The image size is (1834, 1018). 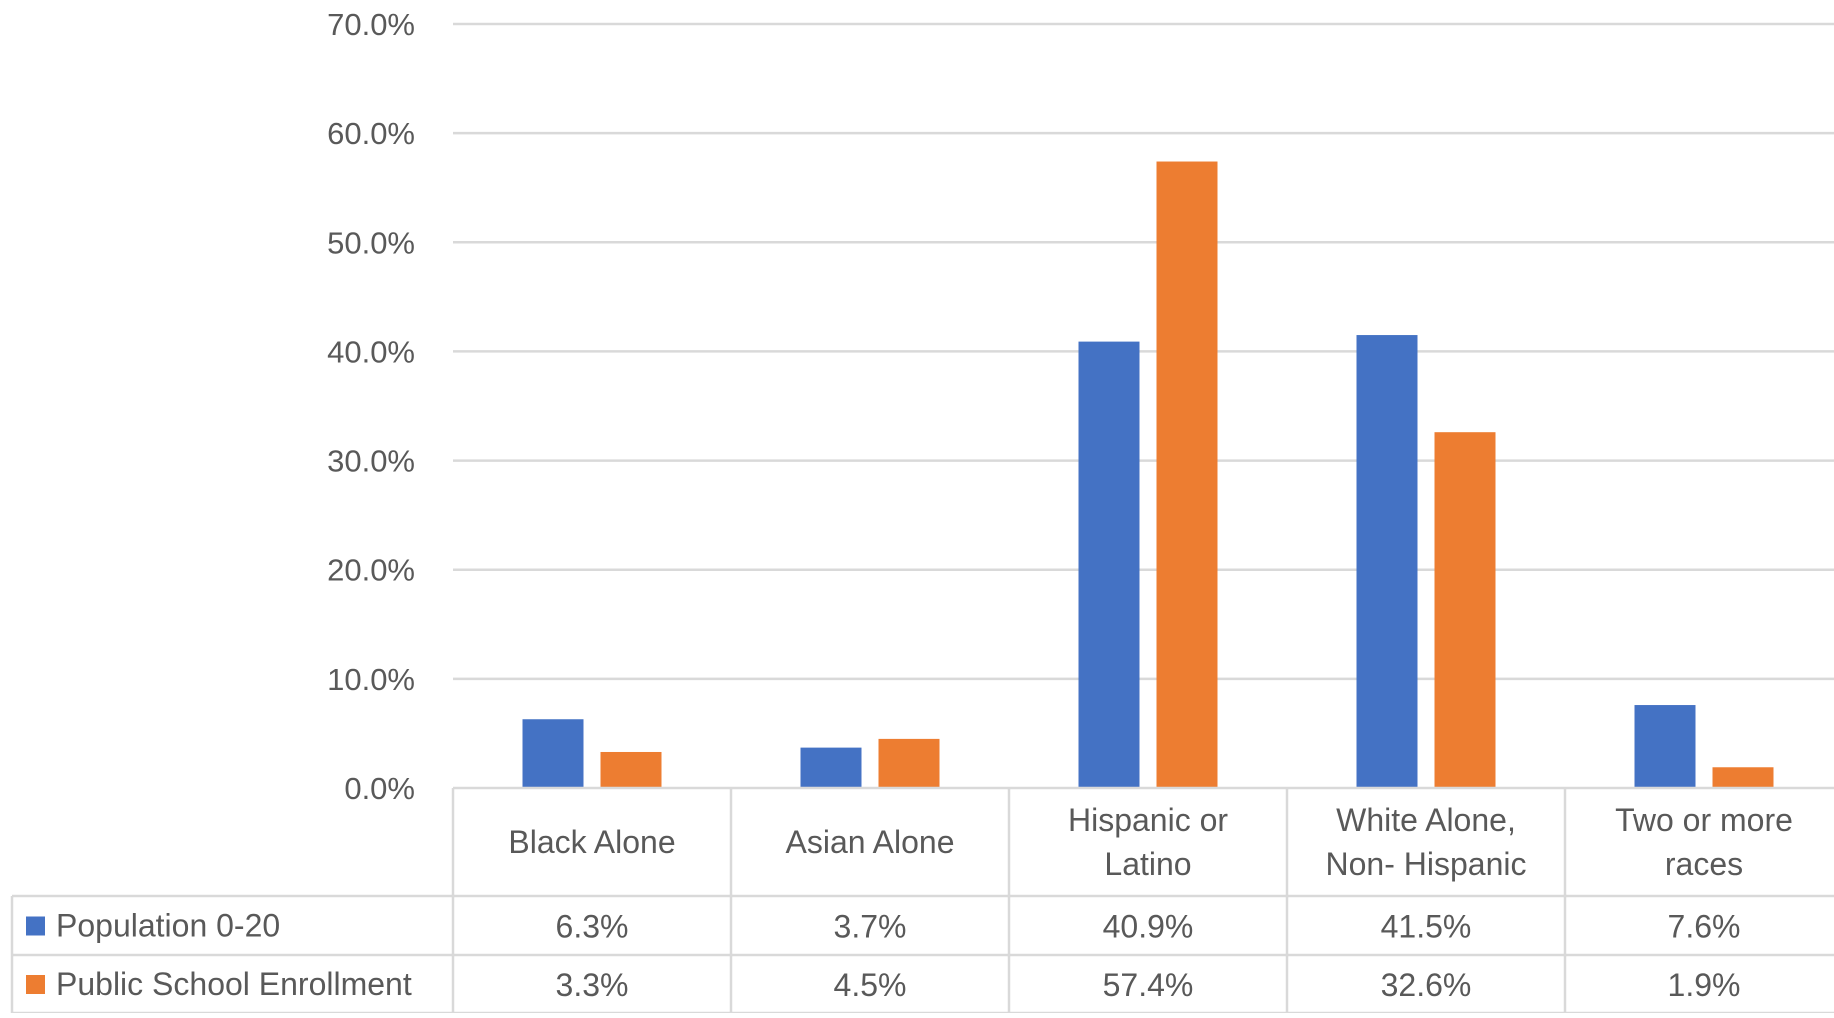 I want to click on category-label: races, so click(x=1704, y=864).